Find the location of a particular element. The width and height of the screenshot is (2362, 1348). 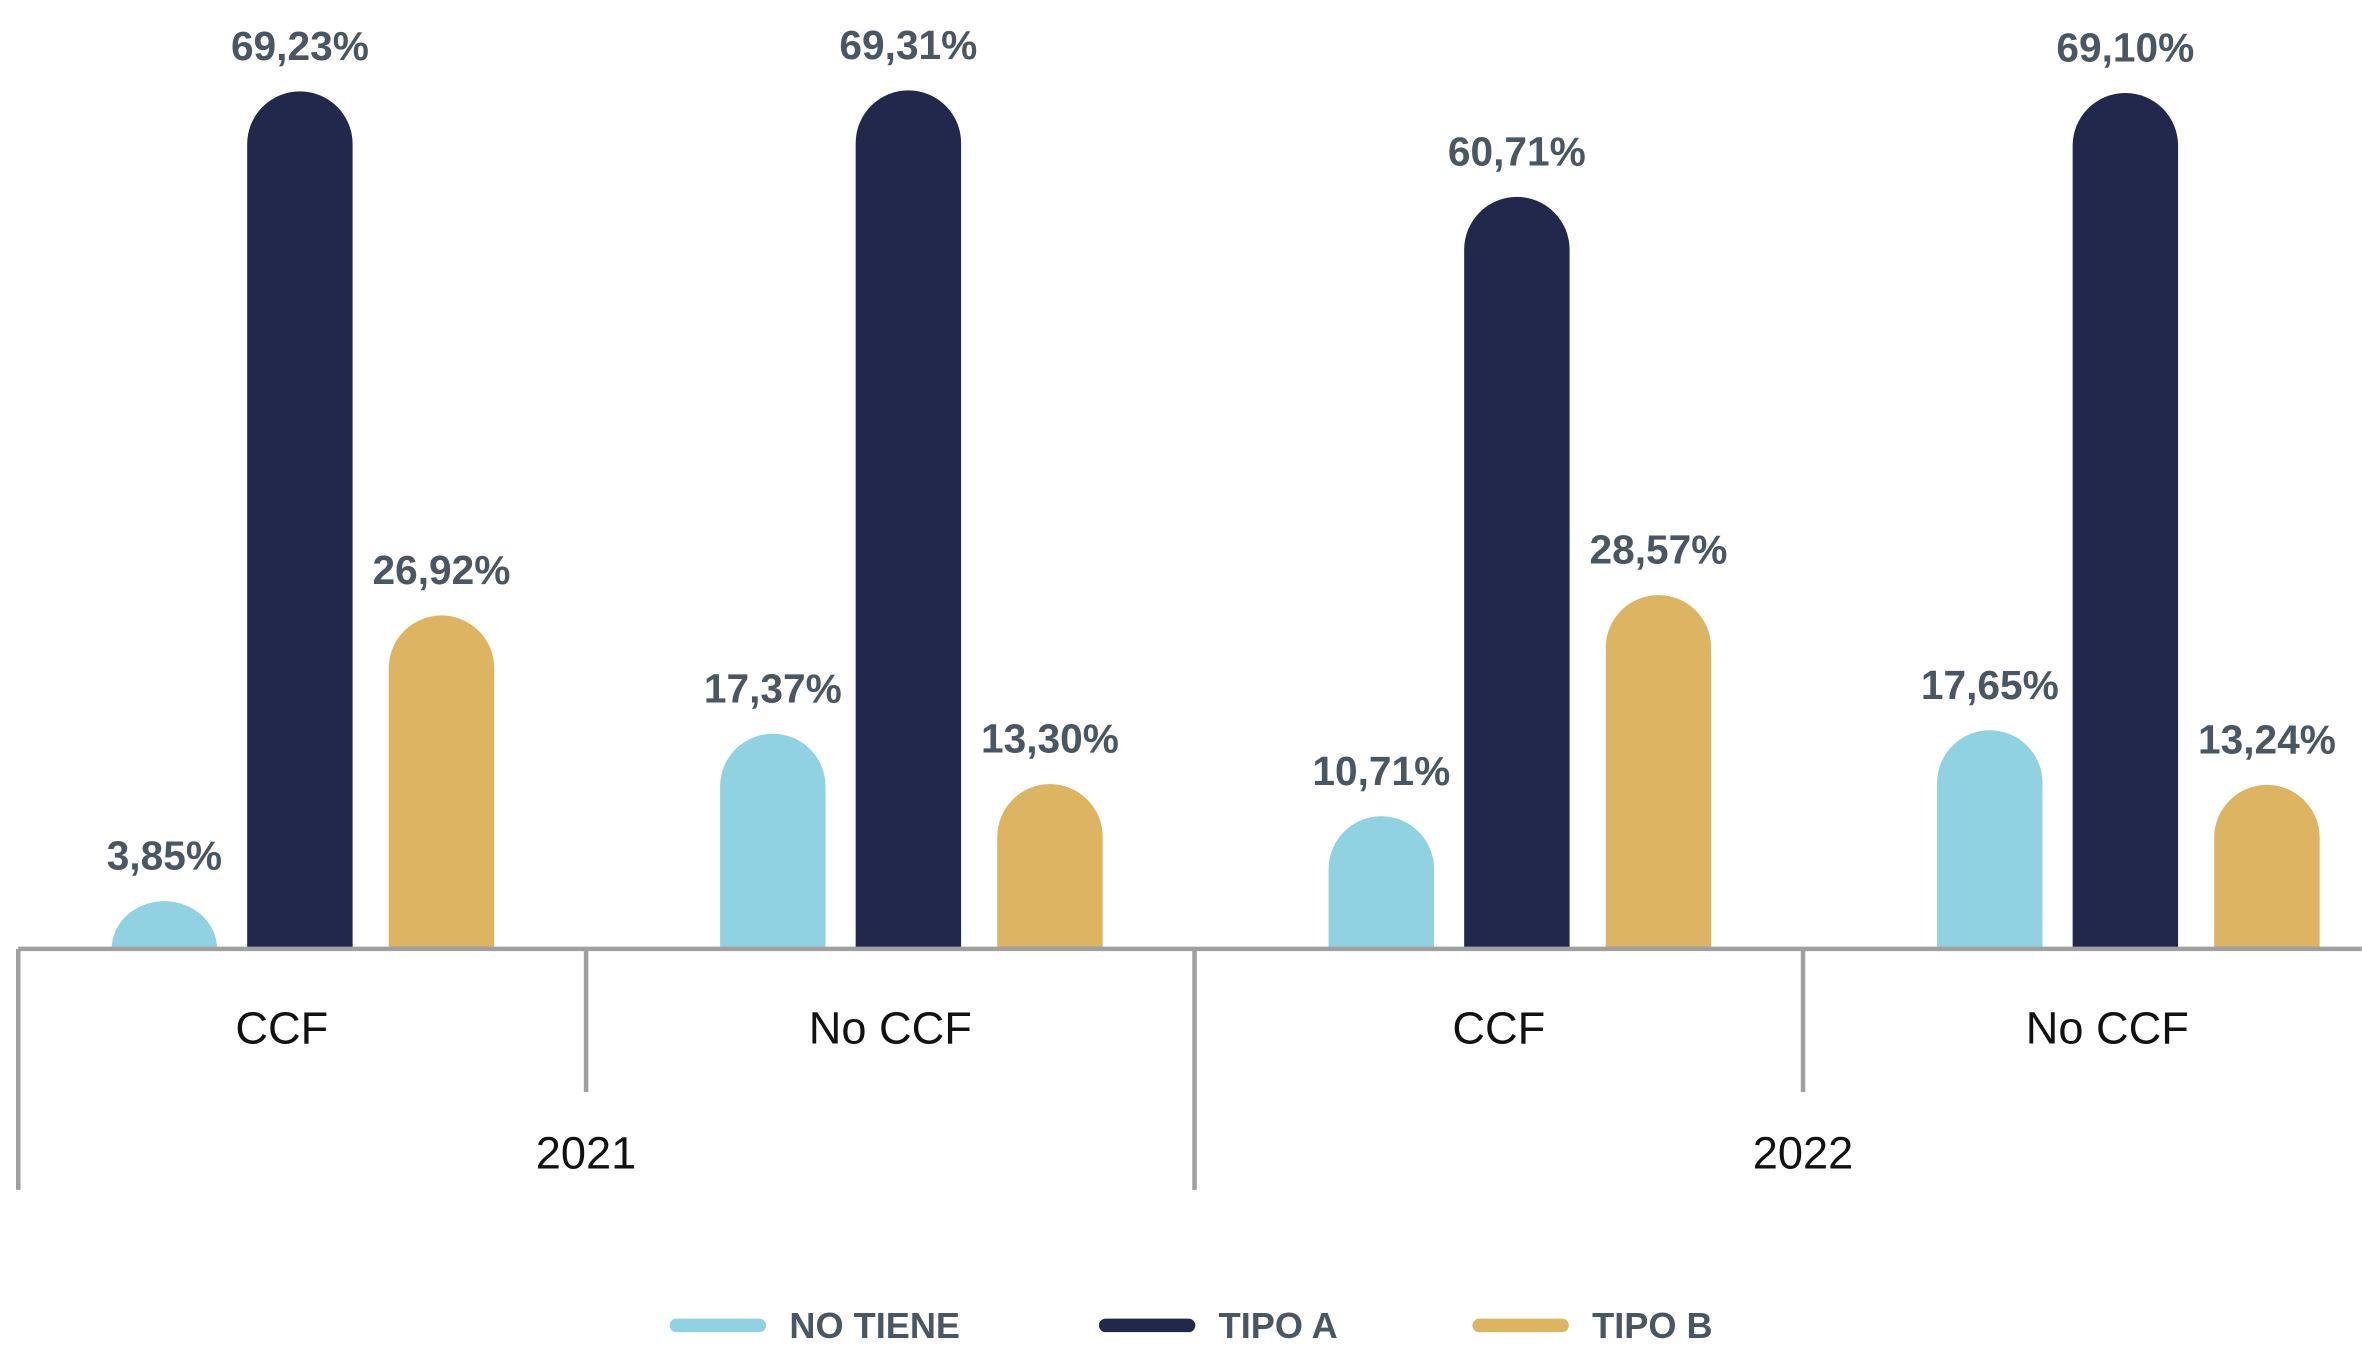

value-label: 69,31% is located at coordinates (908, 45).